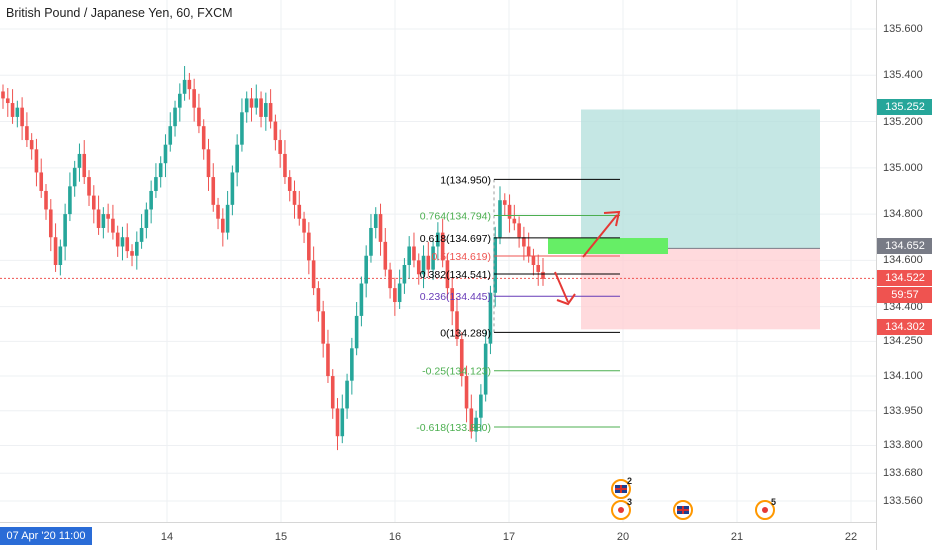 This screenshot has width=932, height=551. Describe the element at coordinates (455, 275) in the screenshot. I see `fib-level-label: 0.382(134.541)` at that location.